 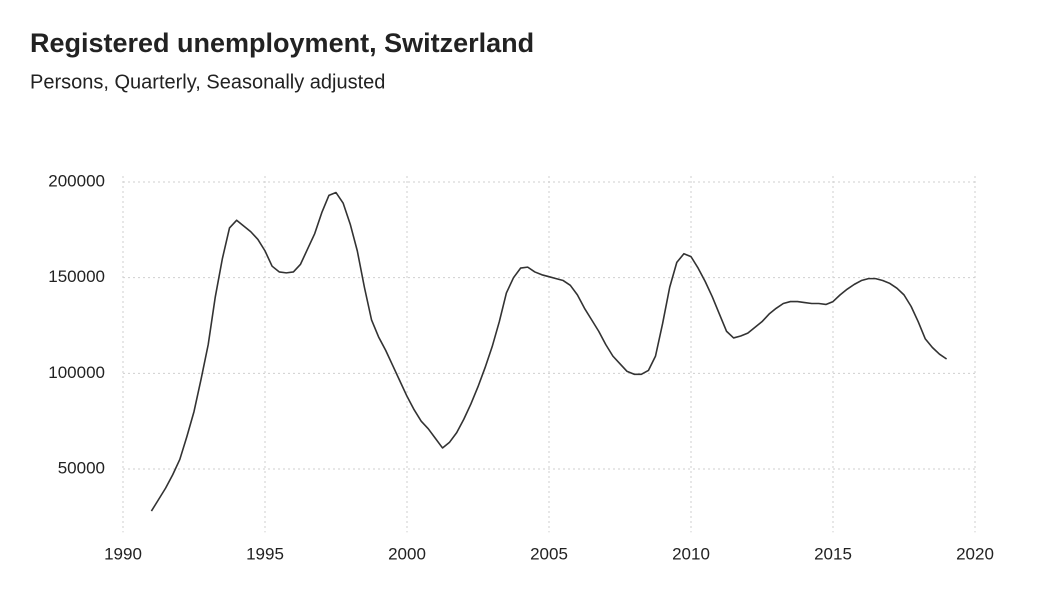 What do you see at coordinates (207, 82) in the screenshot?
I see `chart-subtitle: Persons, Quarterly, Seasonally adjusted` at bounding box center [207, 82].